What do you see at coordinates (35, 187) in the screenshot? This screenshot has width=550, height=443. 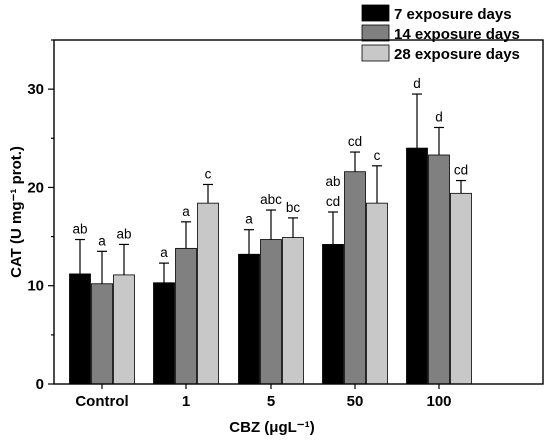 I see `y-tick-label: 20` at bounding box center [35, 187].